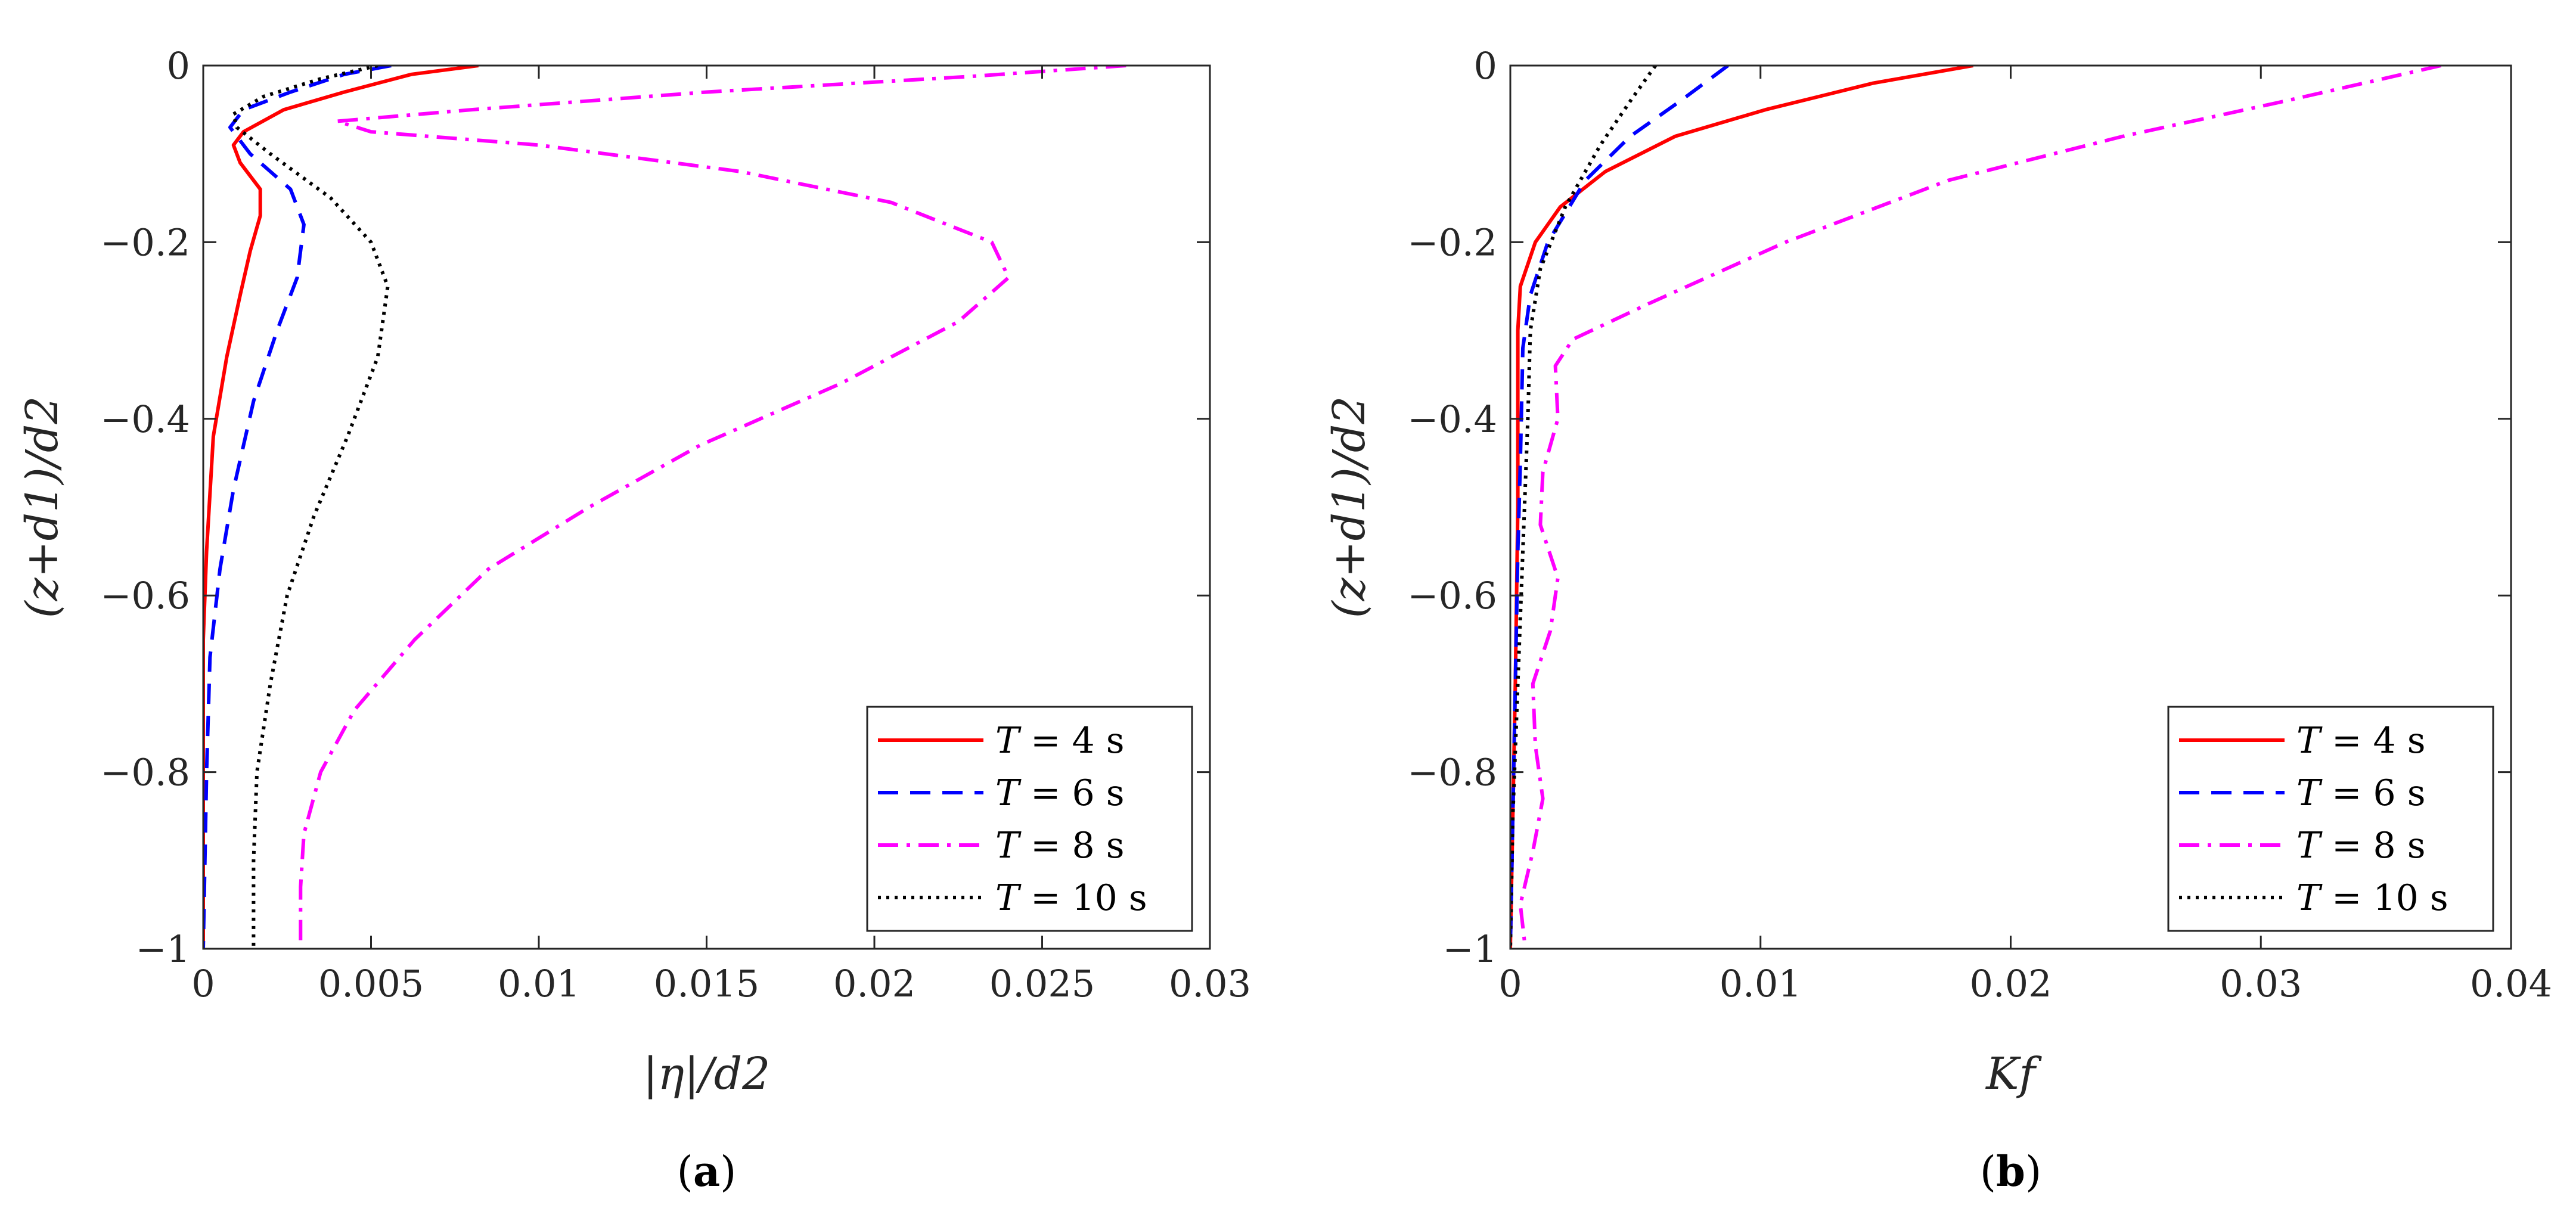 The image size is (2576, 1208). What do you see at coordinates (1042, 983) in the screenshot?
I see `chart-a-x-tick-label: 0.025` at bounding box center [1042, 983].